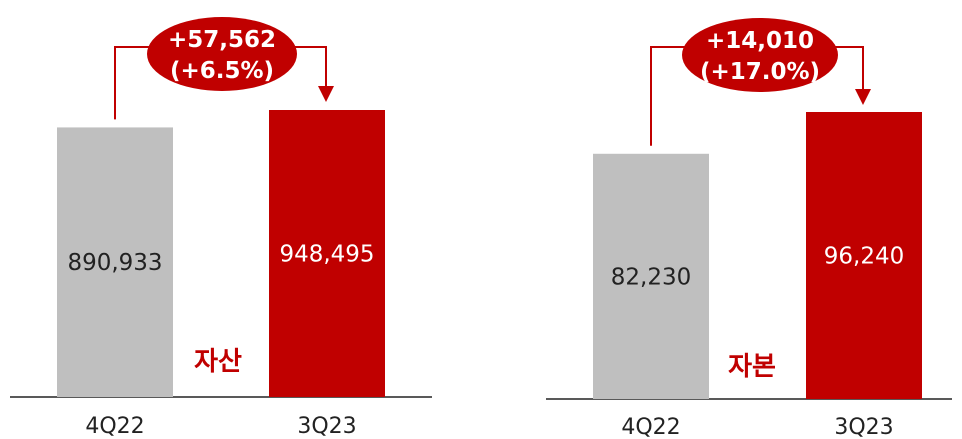  I want to click on change-amount-equity: +14,010, so click(760, 41).